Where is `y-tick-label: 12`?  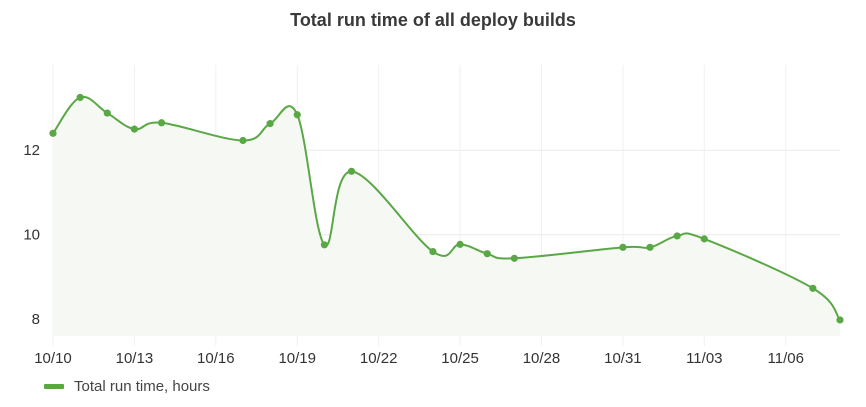
y-tick-label: 12 is located at coordinates (31, 150).